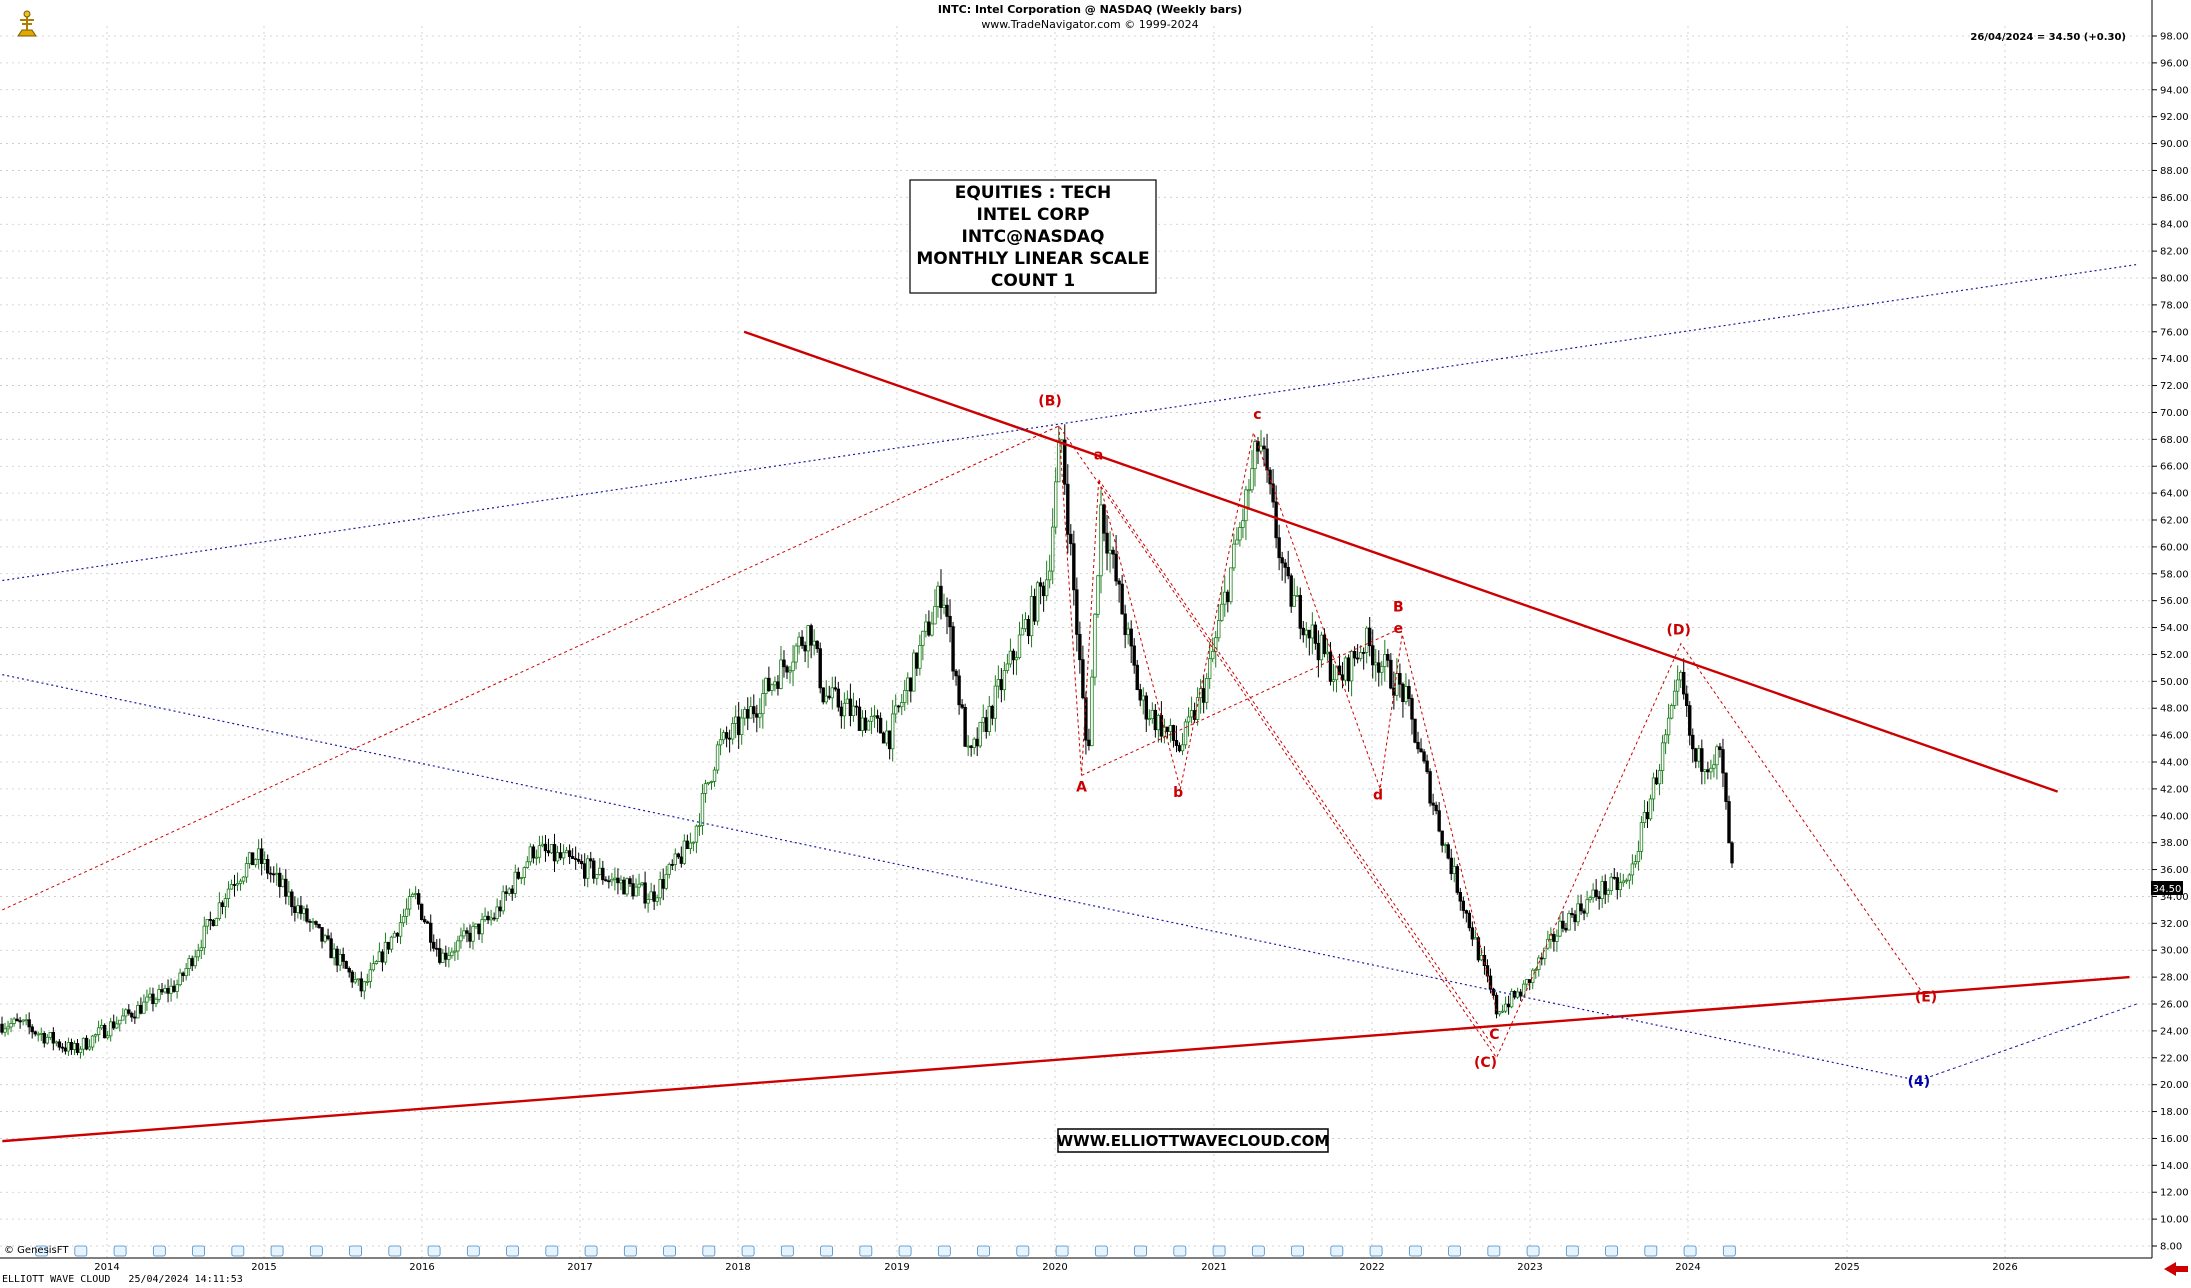  I want to click on y-tick-label: 78.00, so click(2174, 305).